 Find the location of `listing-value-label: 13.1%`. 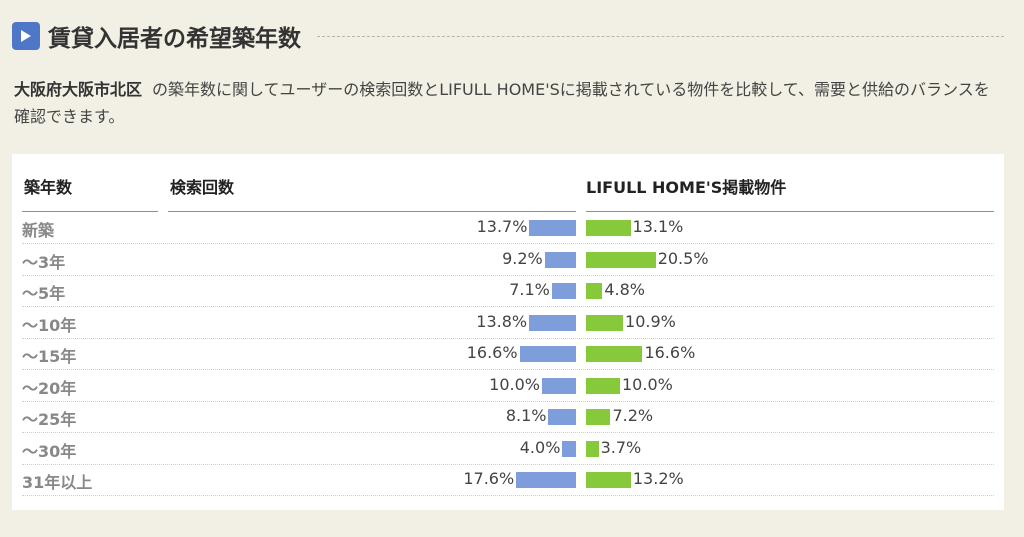

listing-value-label: 13.1% is located at coordinates (658, 226).